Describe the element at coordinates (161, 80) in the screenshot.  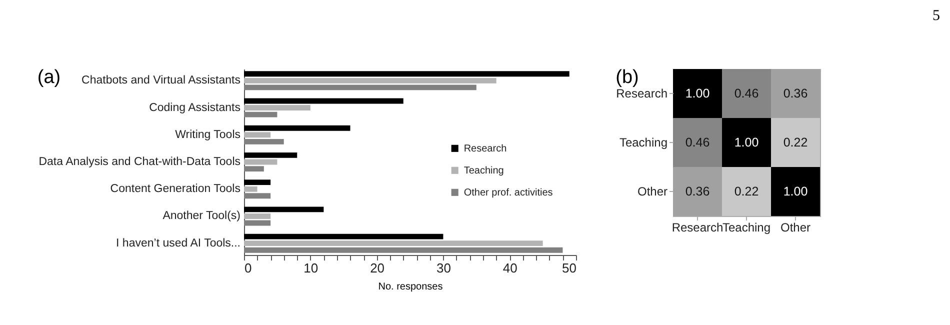
I see `y-tick-label: Chatbots and Virtual Assistants` at that location.